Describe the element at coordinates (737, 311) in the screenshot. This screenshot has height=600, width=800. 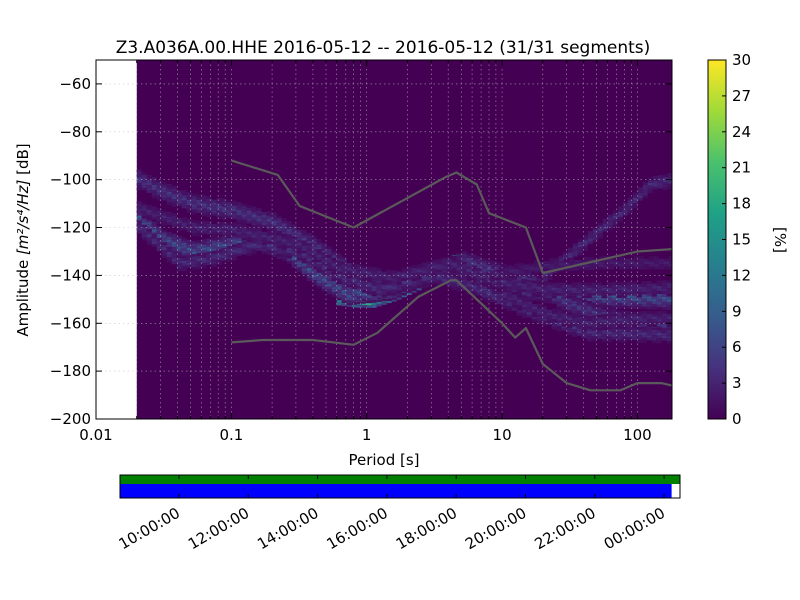
I see `colorbar-tick-label: 9` at that location.